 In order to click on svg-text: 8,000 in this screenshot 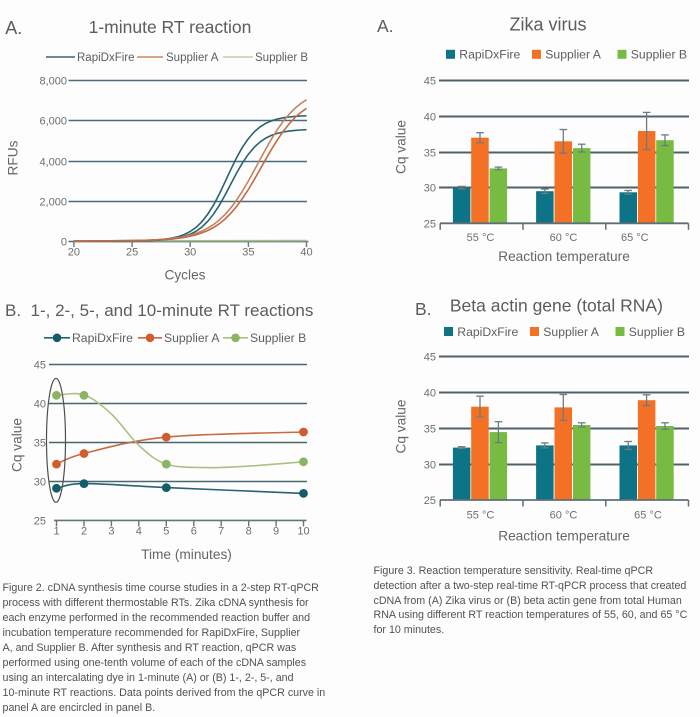, I will do `click(53, 82)`.